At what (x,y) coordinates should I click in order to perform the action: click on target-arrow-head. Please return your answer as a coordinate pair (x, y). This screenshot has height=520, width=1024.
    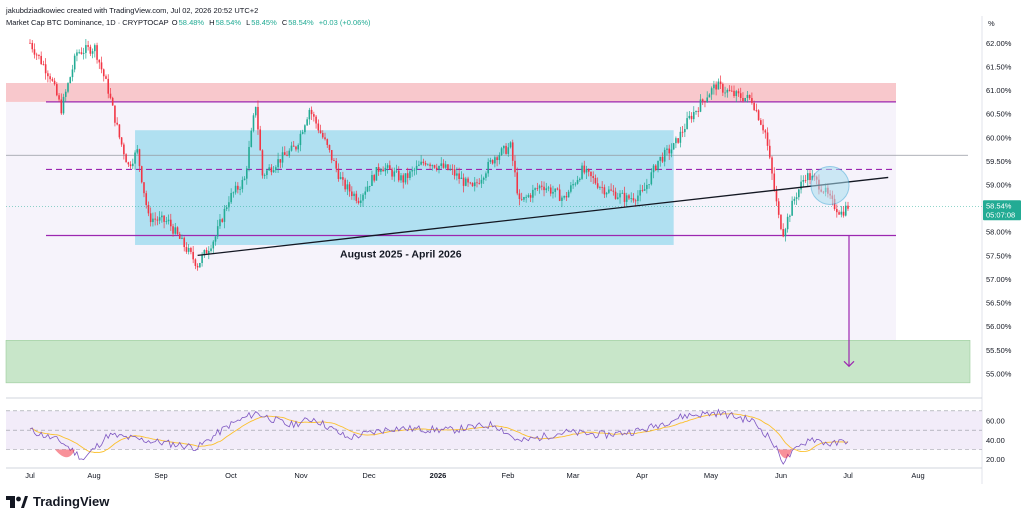
    Looking at the image, I should click on (849, 364).